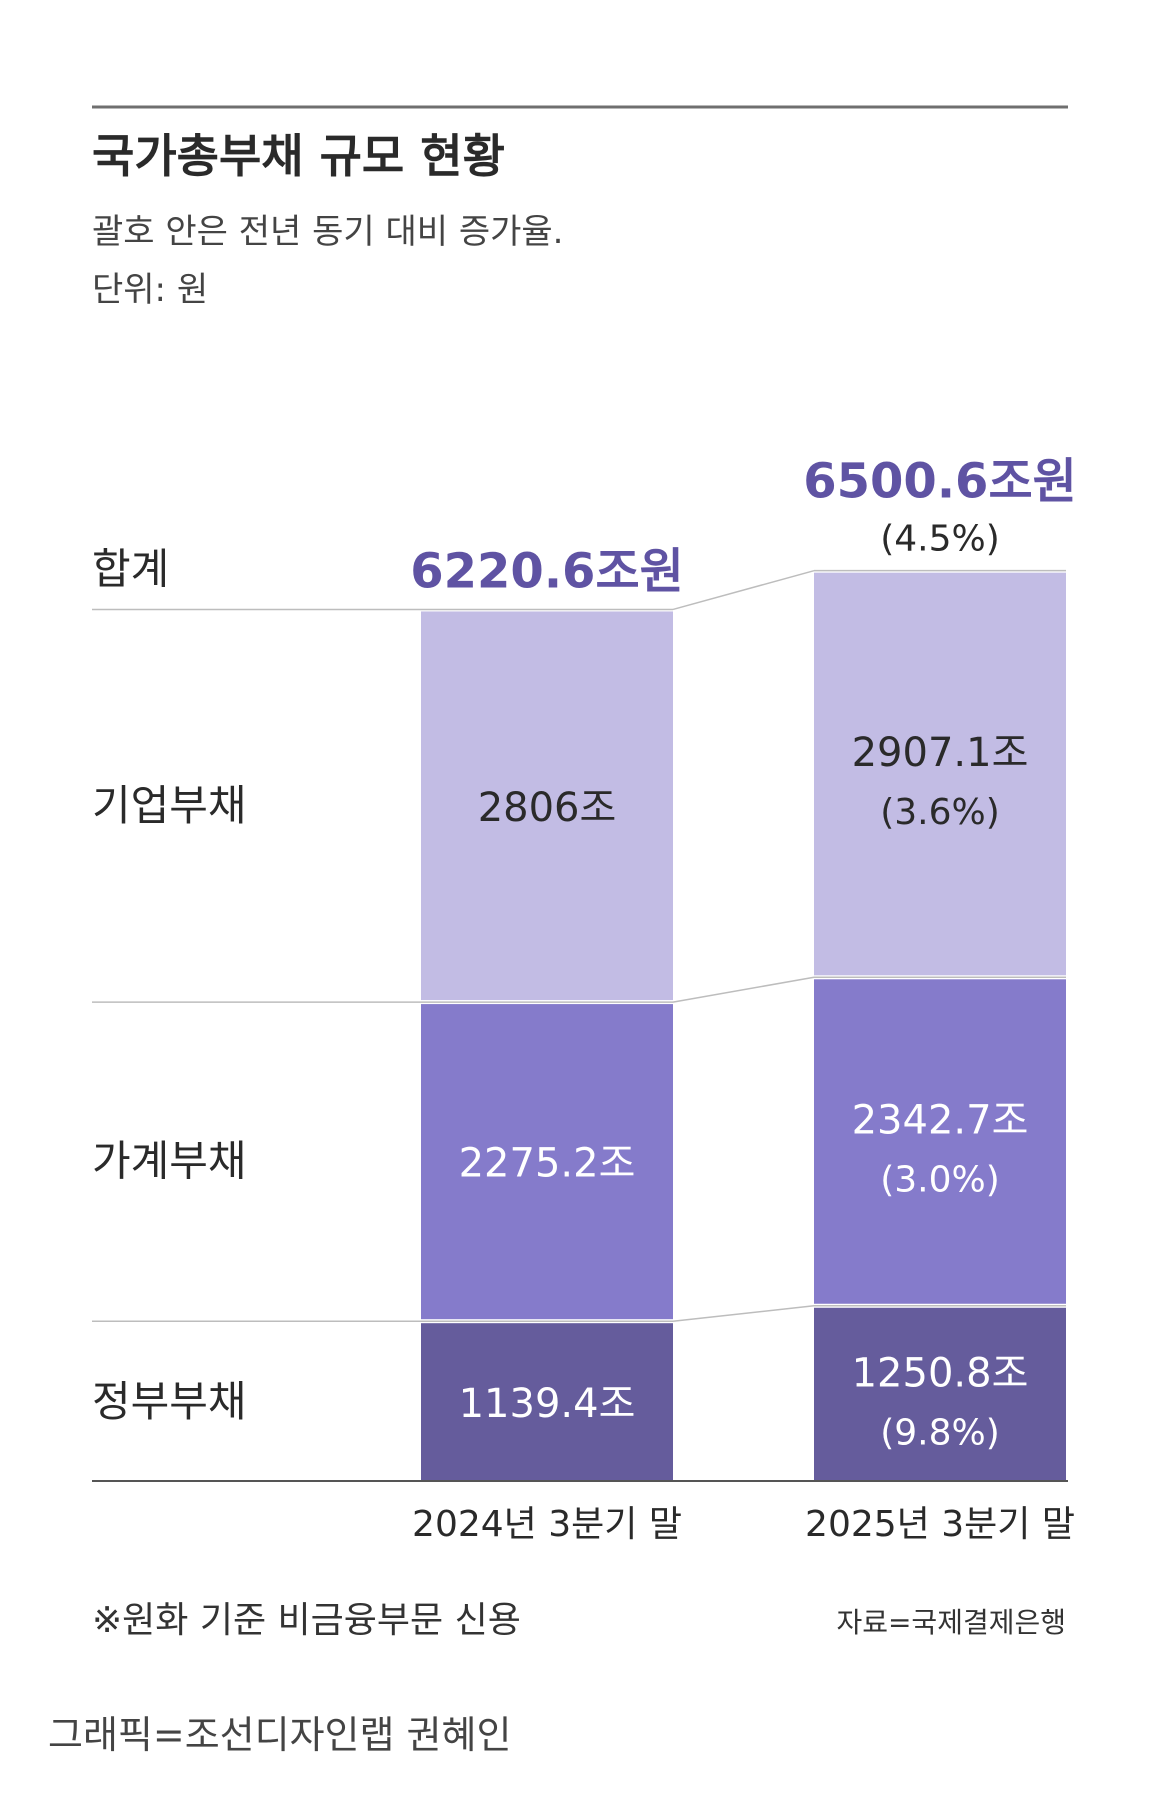  I want to click on bar-기업부채-1, so click(940, 774).